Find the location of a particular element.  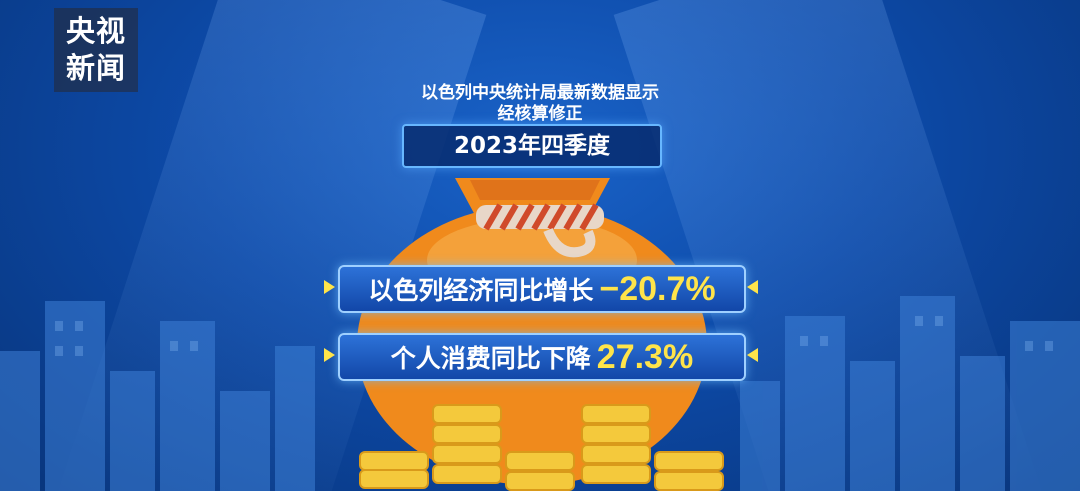

subtitle-line-2: 经核算修正 is located at coordinates (540, 114).